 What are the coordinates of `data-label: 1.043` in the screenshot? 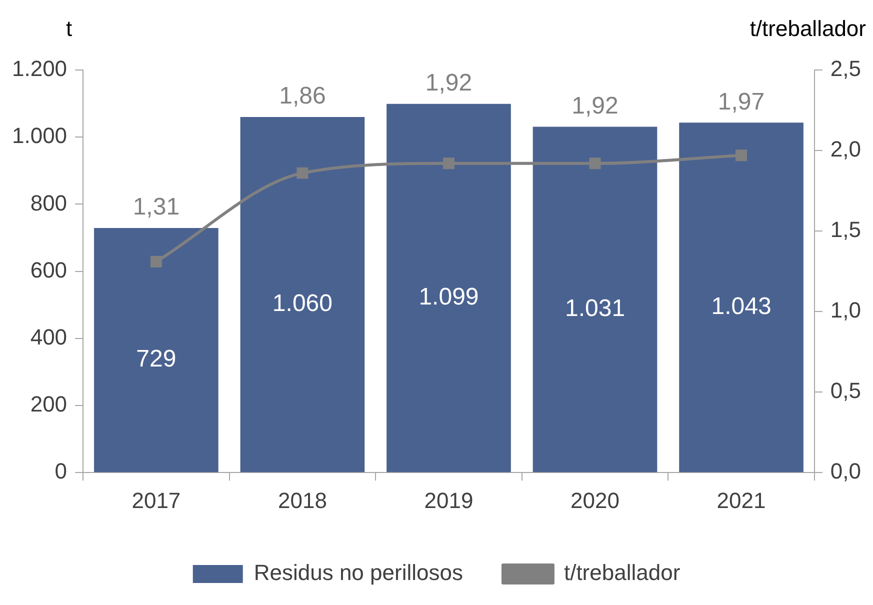 It's located at (741, 306).